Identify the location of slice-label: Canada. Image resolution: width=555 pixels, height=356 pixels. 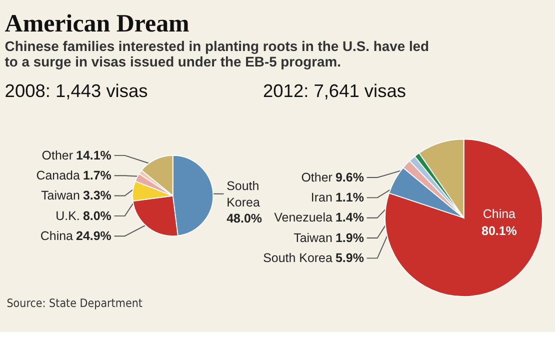
(58, 175).